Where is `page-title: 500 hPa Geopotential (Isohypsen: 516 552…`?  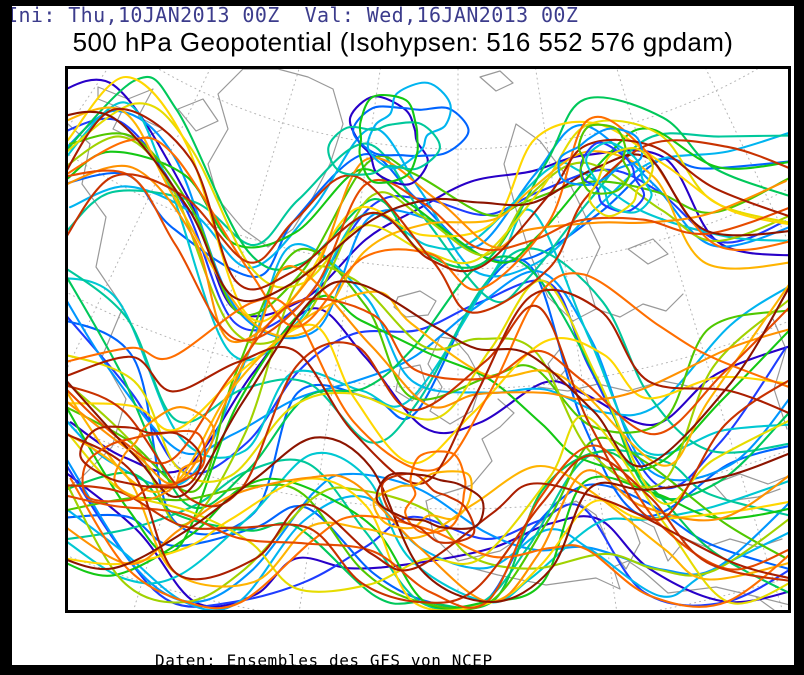 page-title: 500 hPa Geopotential (Isohypsen: 516 552… is located at coordinates (403, 42).